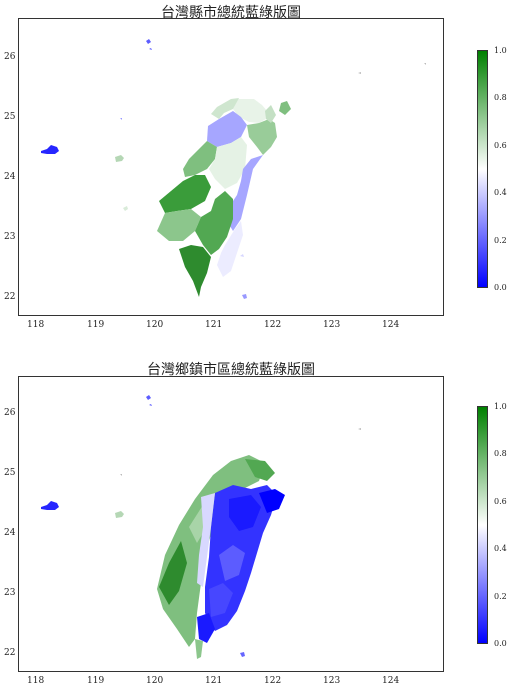 The height and width of the screenshot is (698, 527). Describe the element at coordinates (10, 237) in the screenshot. I see `map1-y-tick: 23` at that location.